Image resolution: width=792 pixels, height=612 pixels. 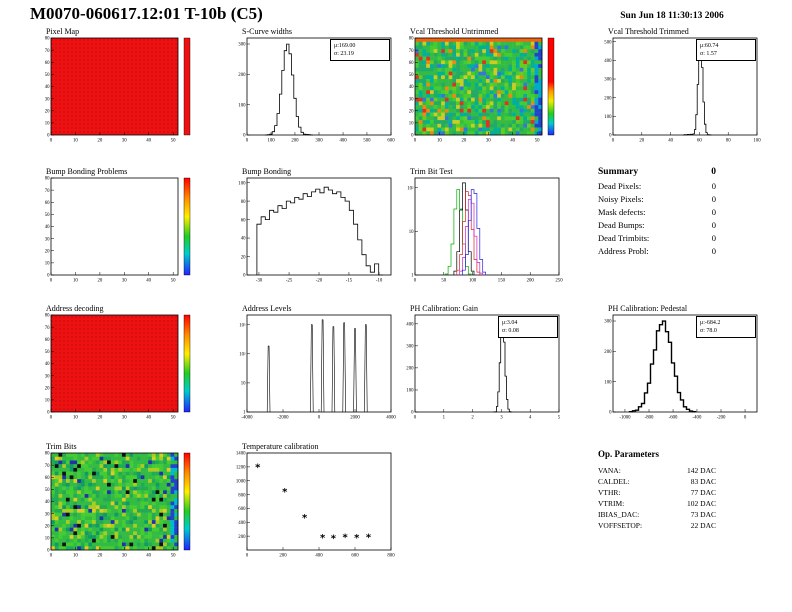 What do you see at coordinates (391, 418) in the screenshot?
I see `svg-text: 4000` at bounding box center [391, 418].